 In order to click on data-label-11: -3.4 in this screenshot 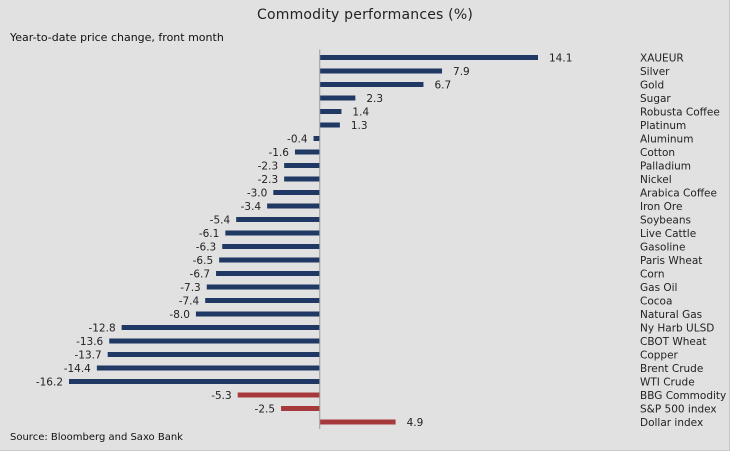, I will do `click(251, 207)`.